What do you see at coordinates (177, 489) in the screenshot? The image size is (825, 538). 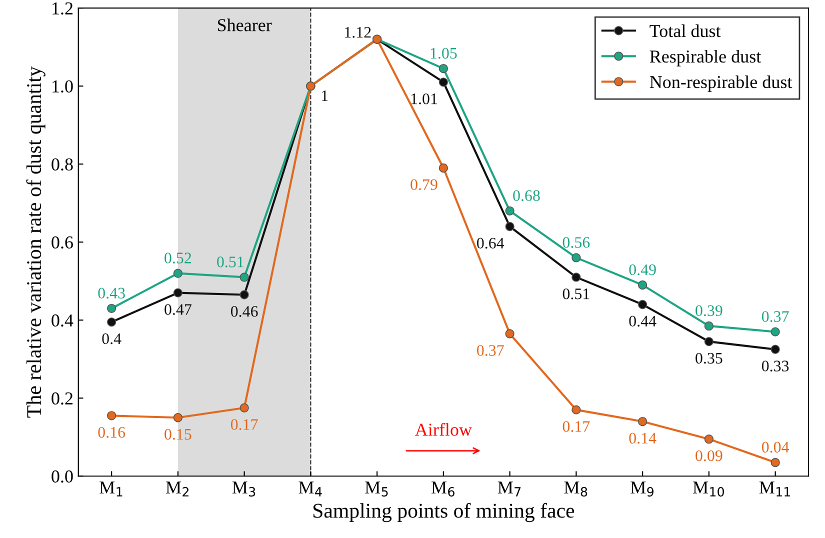 I see `x-tick-label: M$_{2}$` at bounding box center [177, 489].